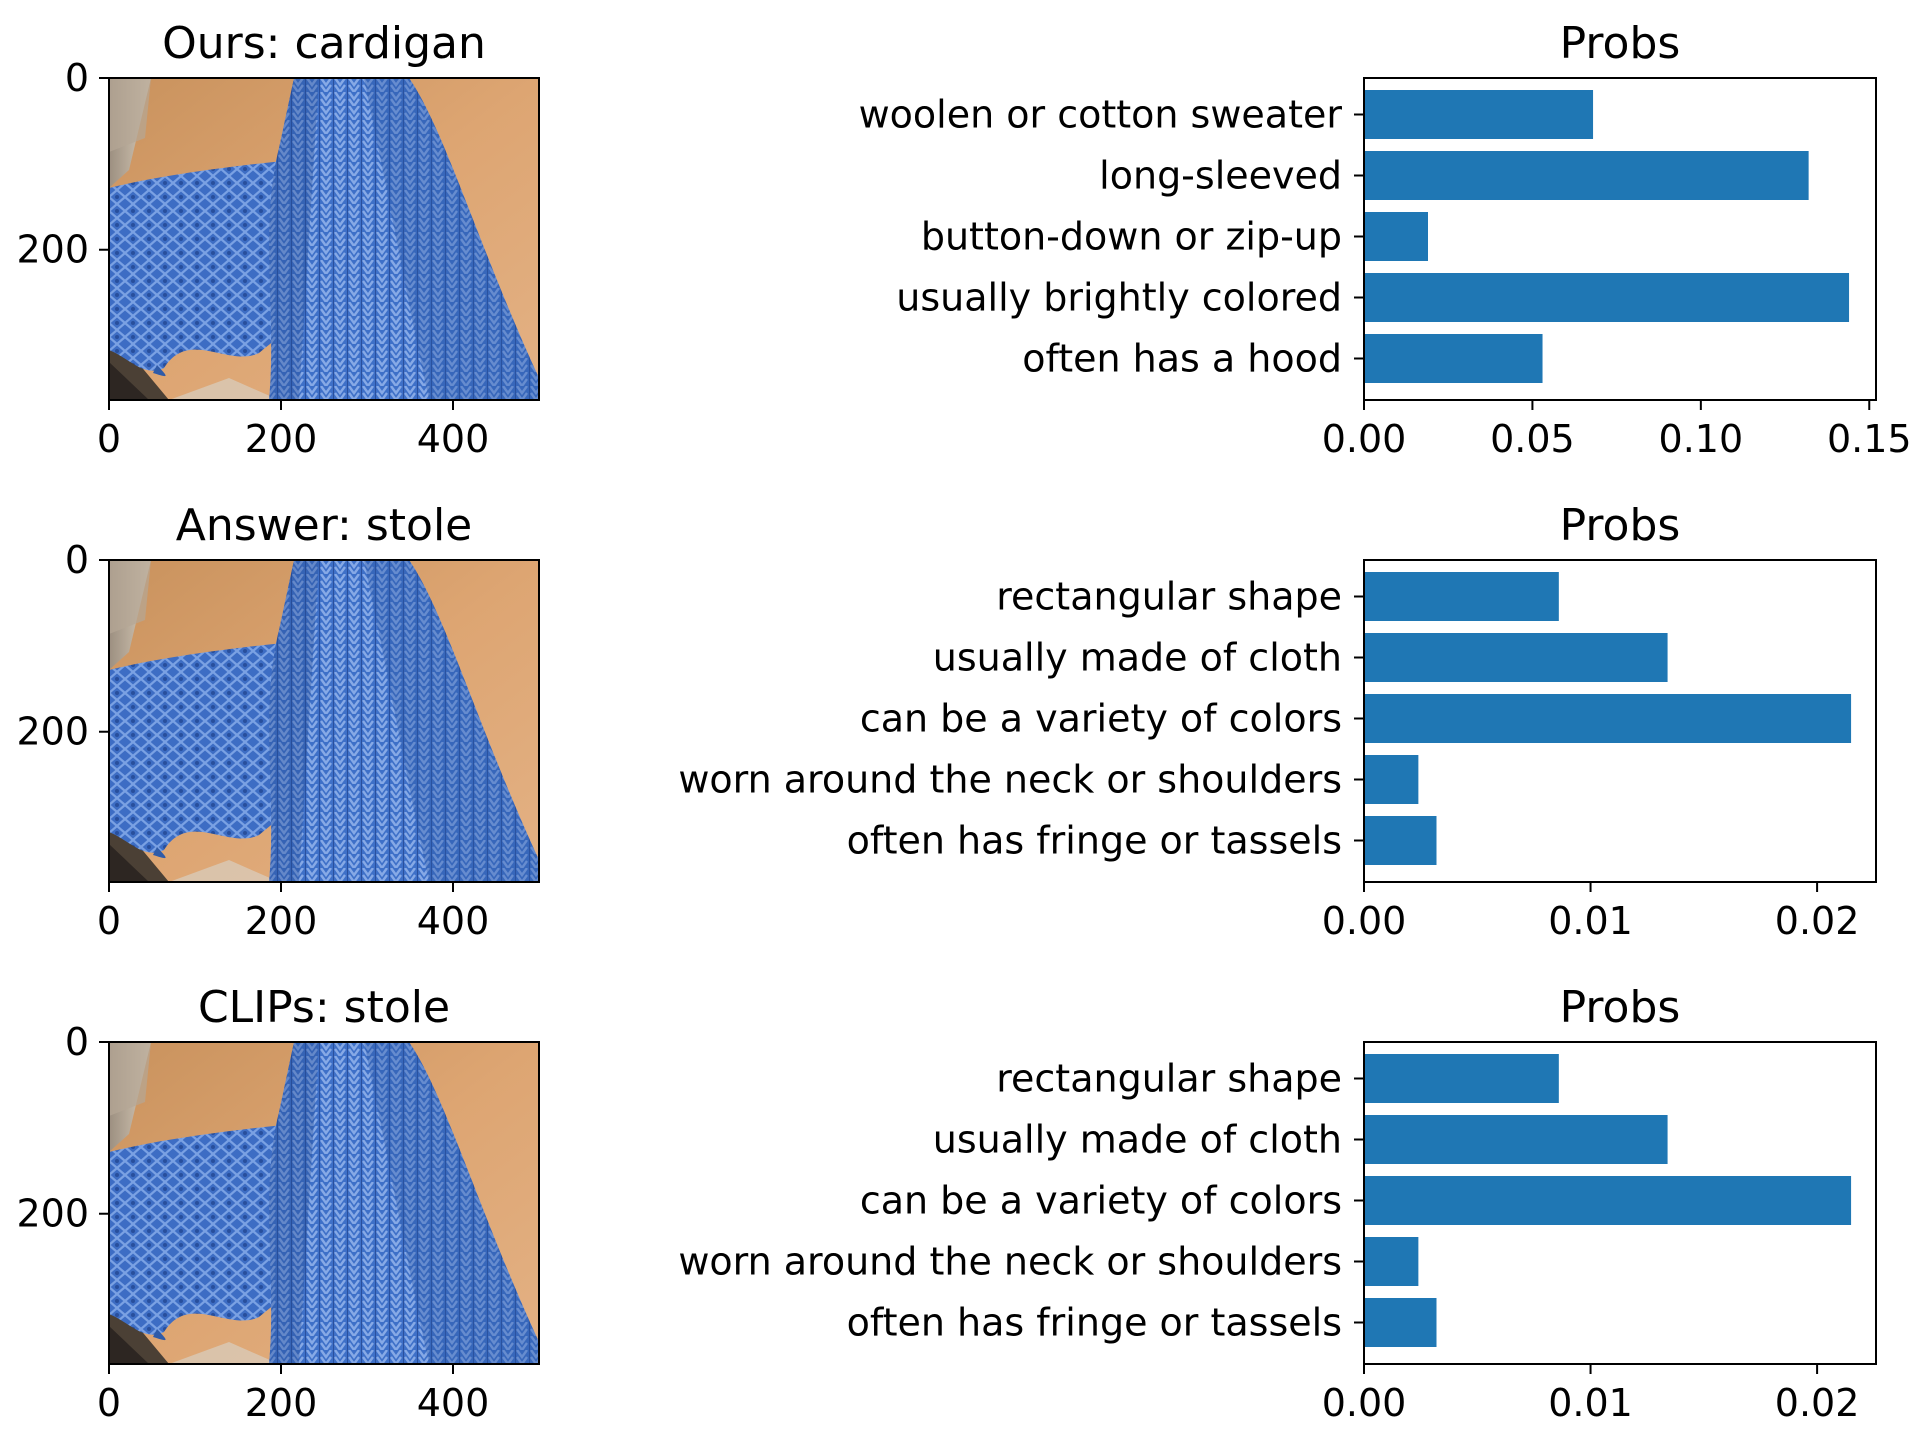 The height and width of the screenshot is (1440, 1920). Describe the element at coordinates (324, 1007) in the screenshot. I see `image-title: CLIPs: stole` at that location.